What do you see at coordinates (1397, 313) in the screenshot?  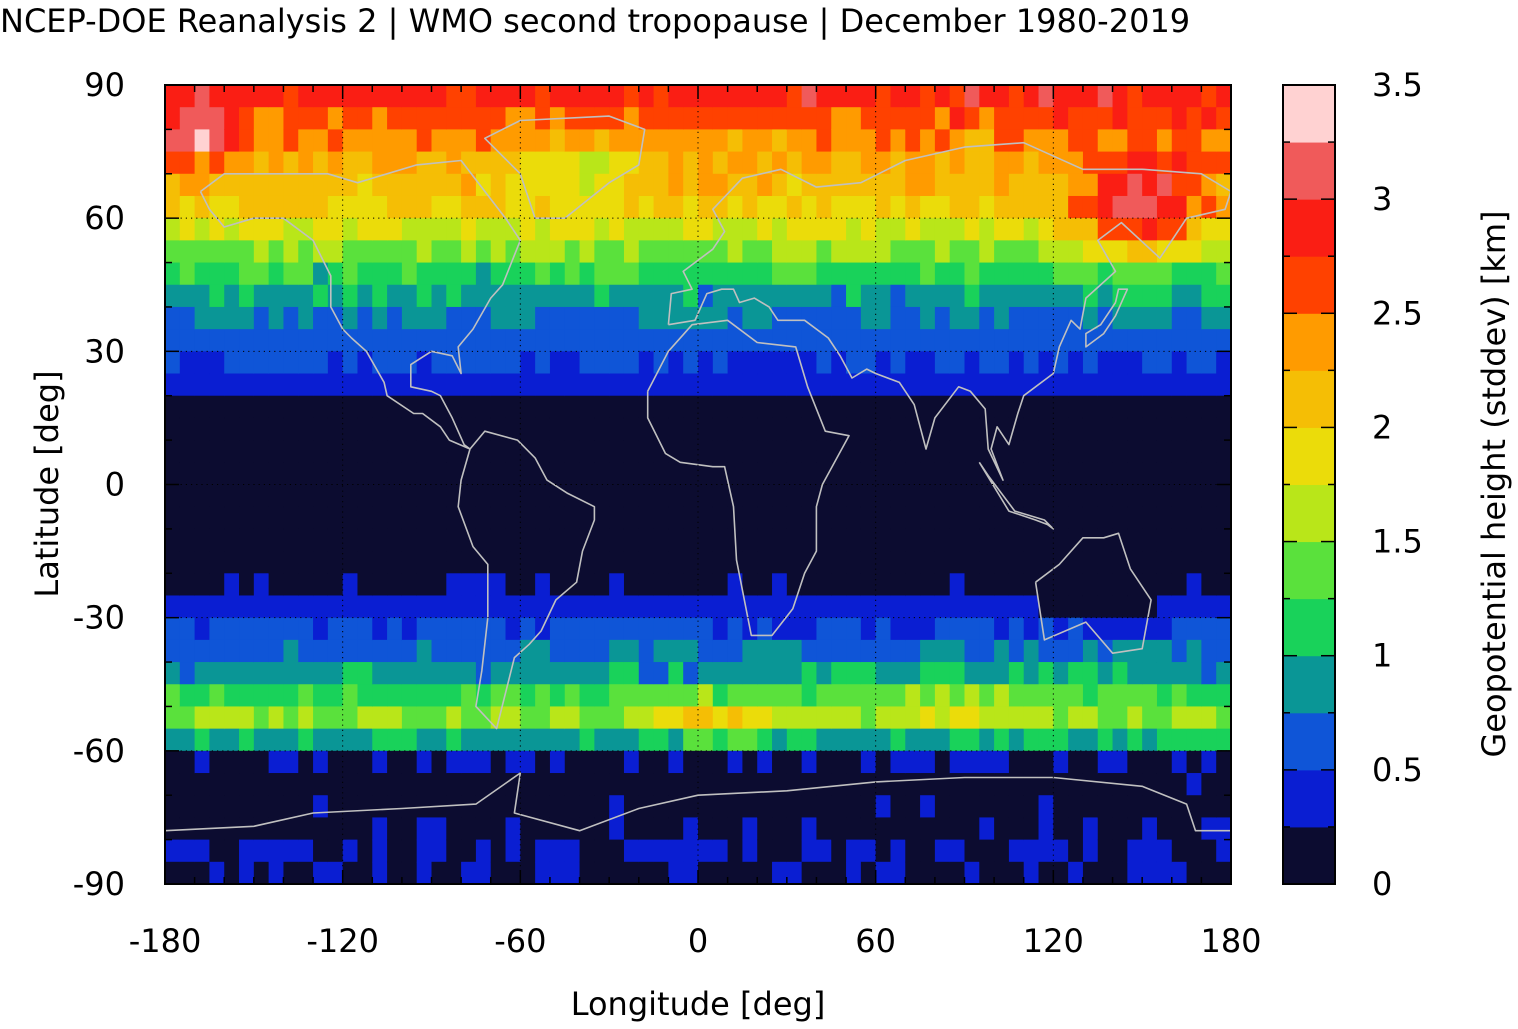 I see `colorbar-tick-label: 2.5` at bounding box center [1397, 313].